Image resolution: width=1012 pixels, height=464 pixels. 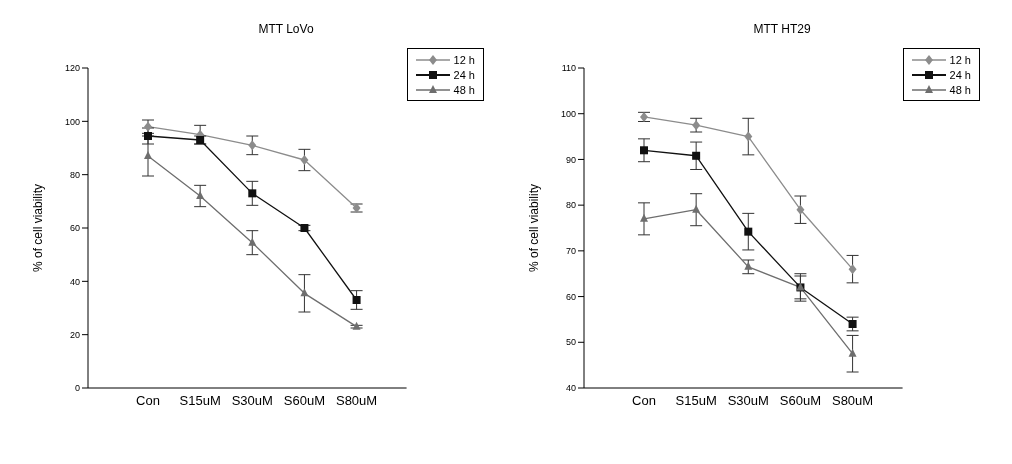 What do you see at coordinates (74, 334) in the screenshot?
I see `y-tick-label: 20` at bounding box center [74, 334].